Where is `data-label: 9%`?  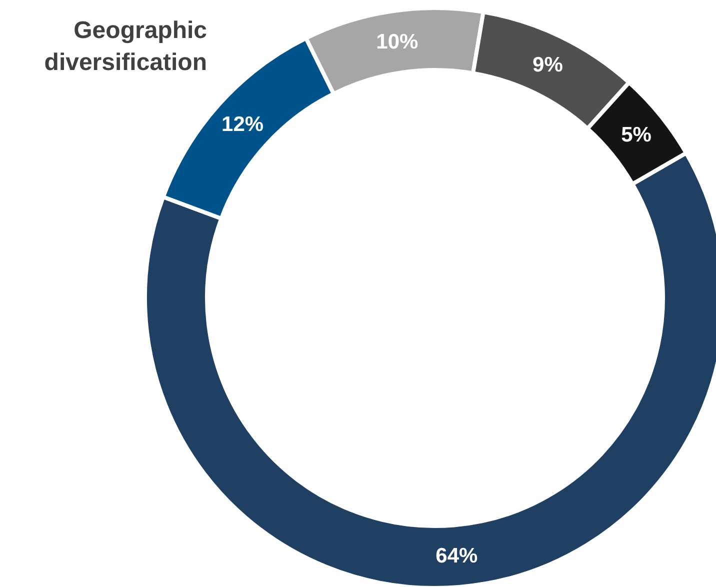
data-label: 9% is located at coordinates (548, 64).